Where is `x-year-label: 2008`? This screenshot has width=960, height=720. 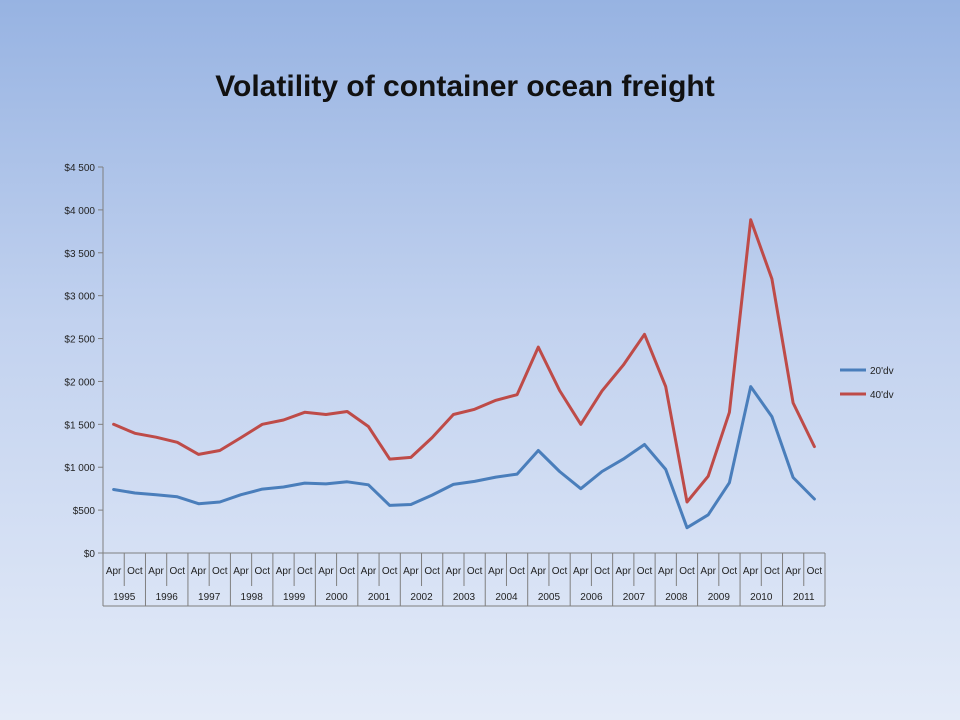
x-year-label: 2008 is located at coordinates (676, 597).